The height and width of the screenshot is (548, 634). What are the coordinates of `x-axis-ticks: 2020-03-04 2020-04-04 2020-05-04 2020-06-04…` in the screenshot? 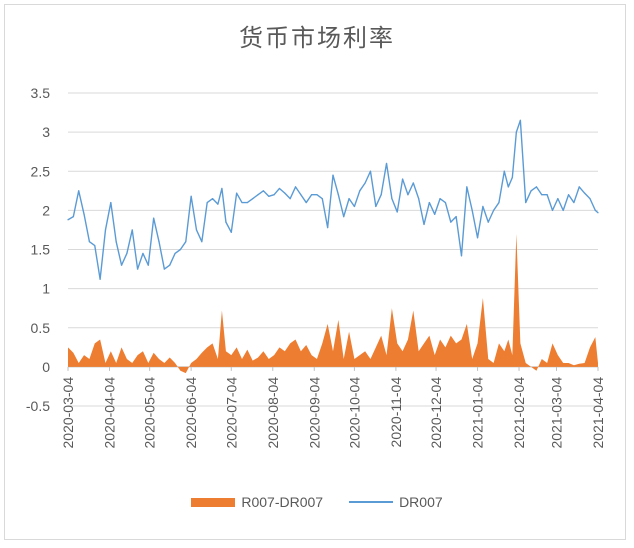 It's located at (333, 407).